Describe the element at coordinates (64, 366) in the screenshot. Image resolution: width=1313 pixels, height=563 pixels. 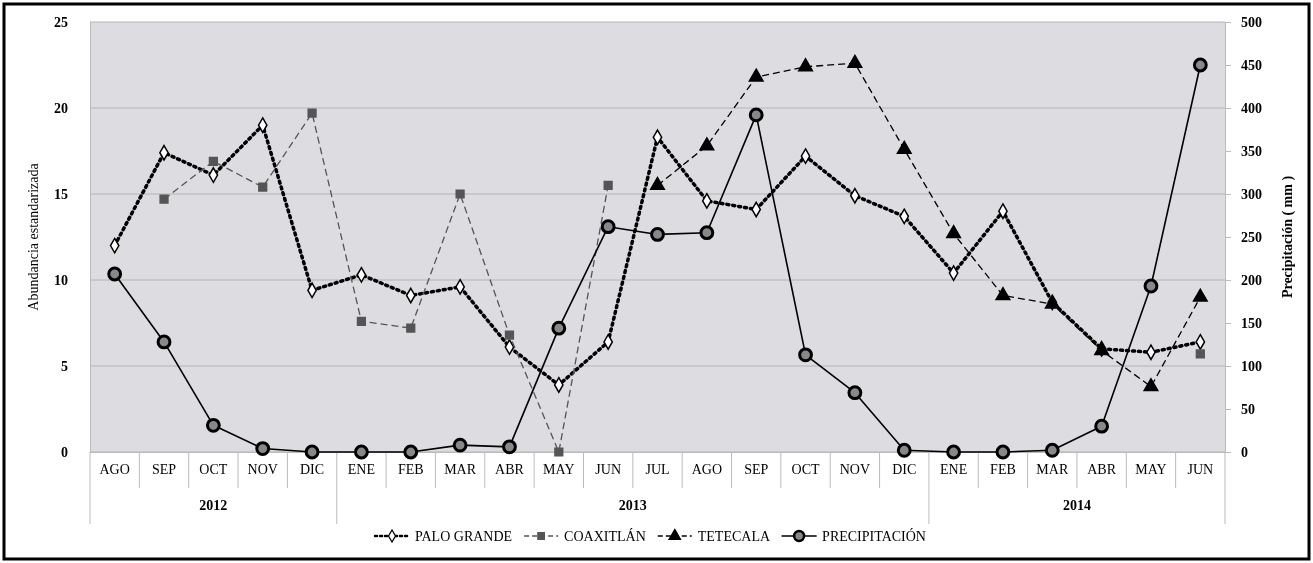
I see `y-tick-label: 5` at that location.